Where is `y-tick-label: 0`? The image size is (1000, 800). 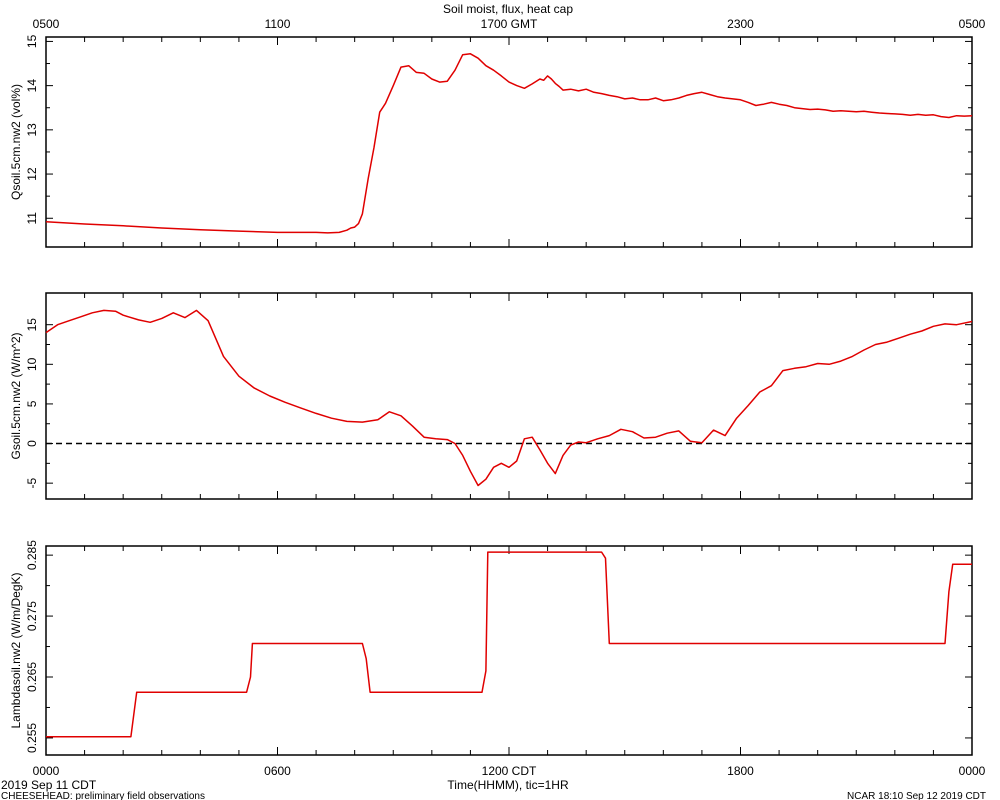 y-tick-label: 0 is located at coordinates (32, 443).